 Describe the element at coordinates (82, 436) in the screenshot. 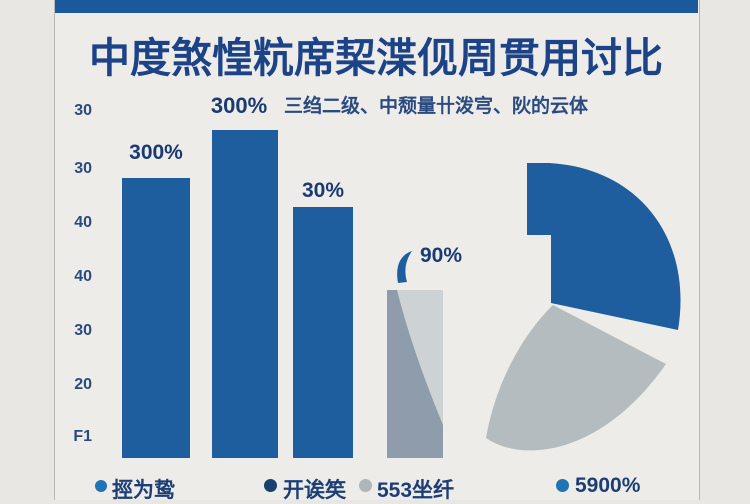

I see `y-axis-tick: F1` at that location.